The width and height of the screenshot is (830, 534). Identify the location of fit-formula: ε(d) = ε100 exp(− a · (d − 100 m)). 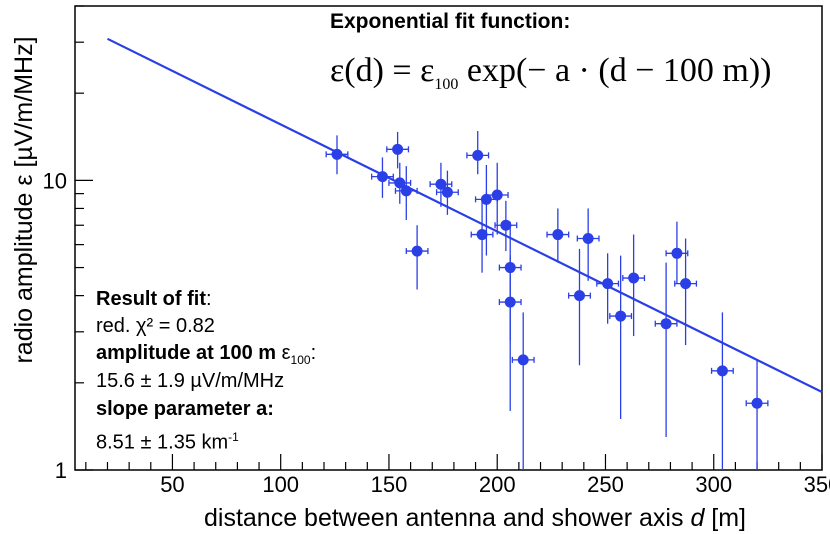
(551, 72).